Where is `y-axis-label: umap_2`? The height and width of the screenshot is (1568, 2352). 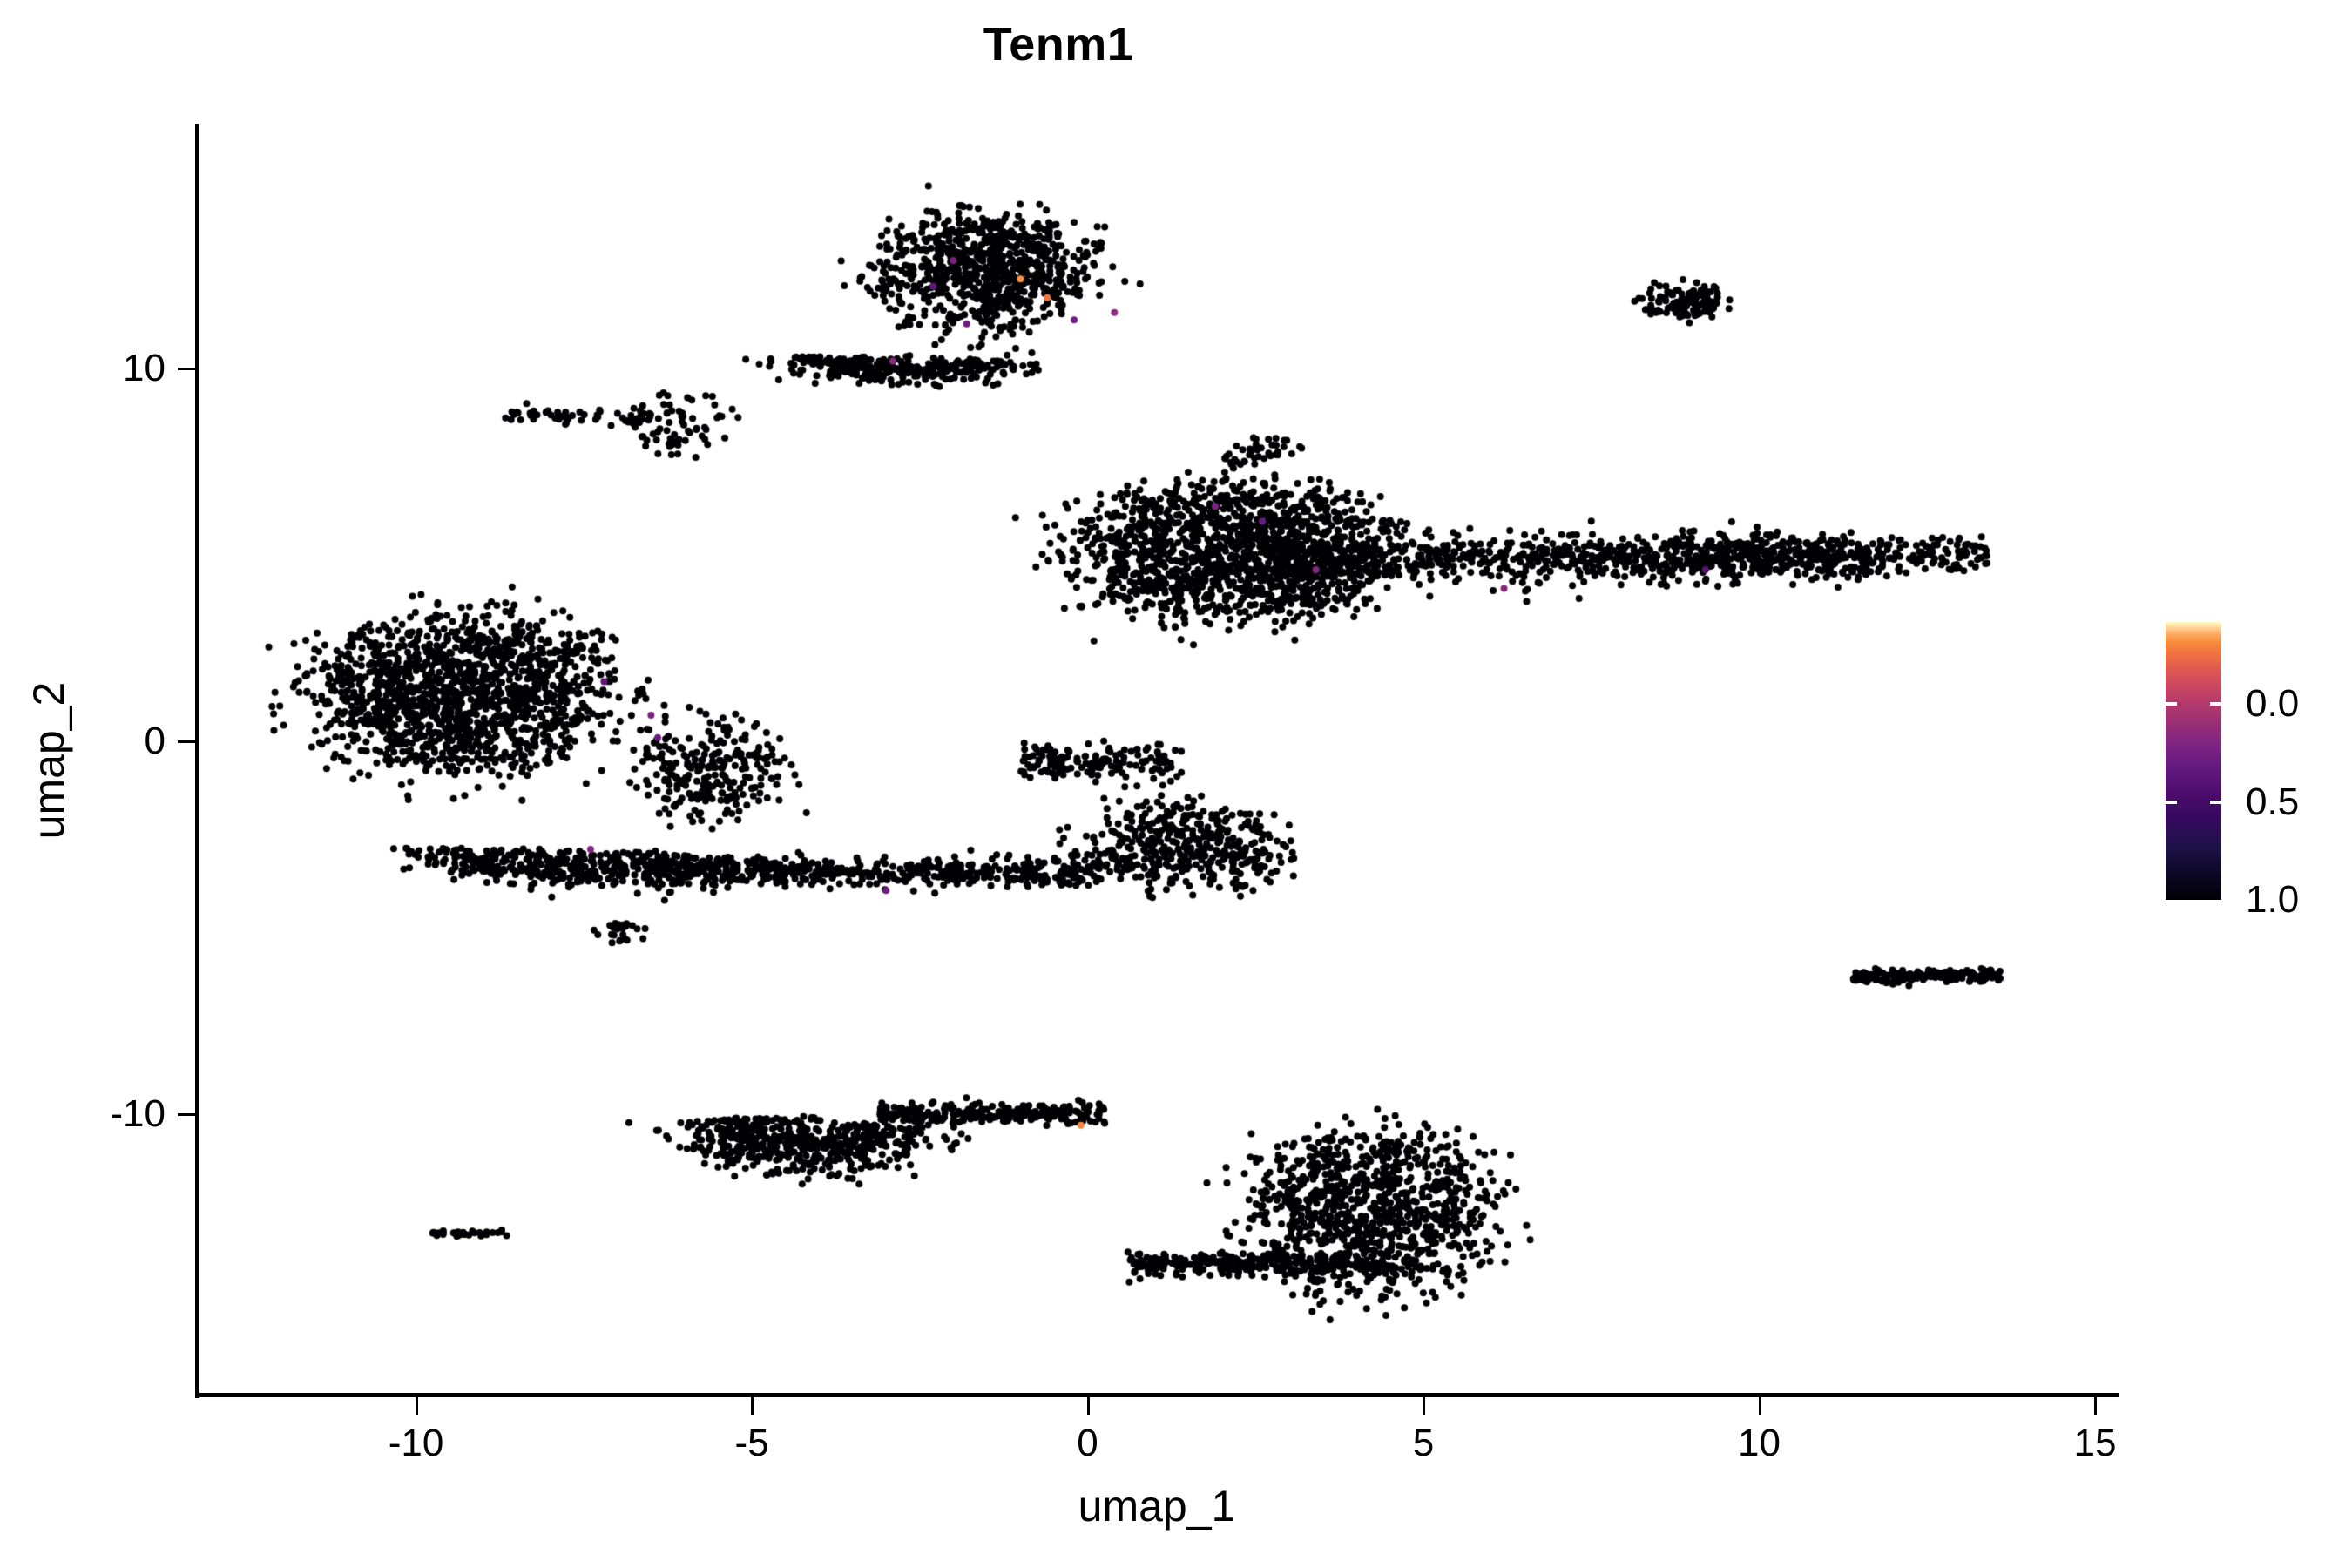 y-axis-label: umap_2 is located at coordinates (48, 761).